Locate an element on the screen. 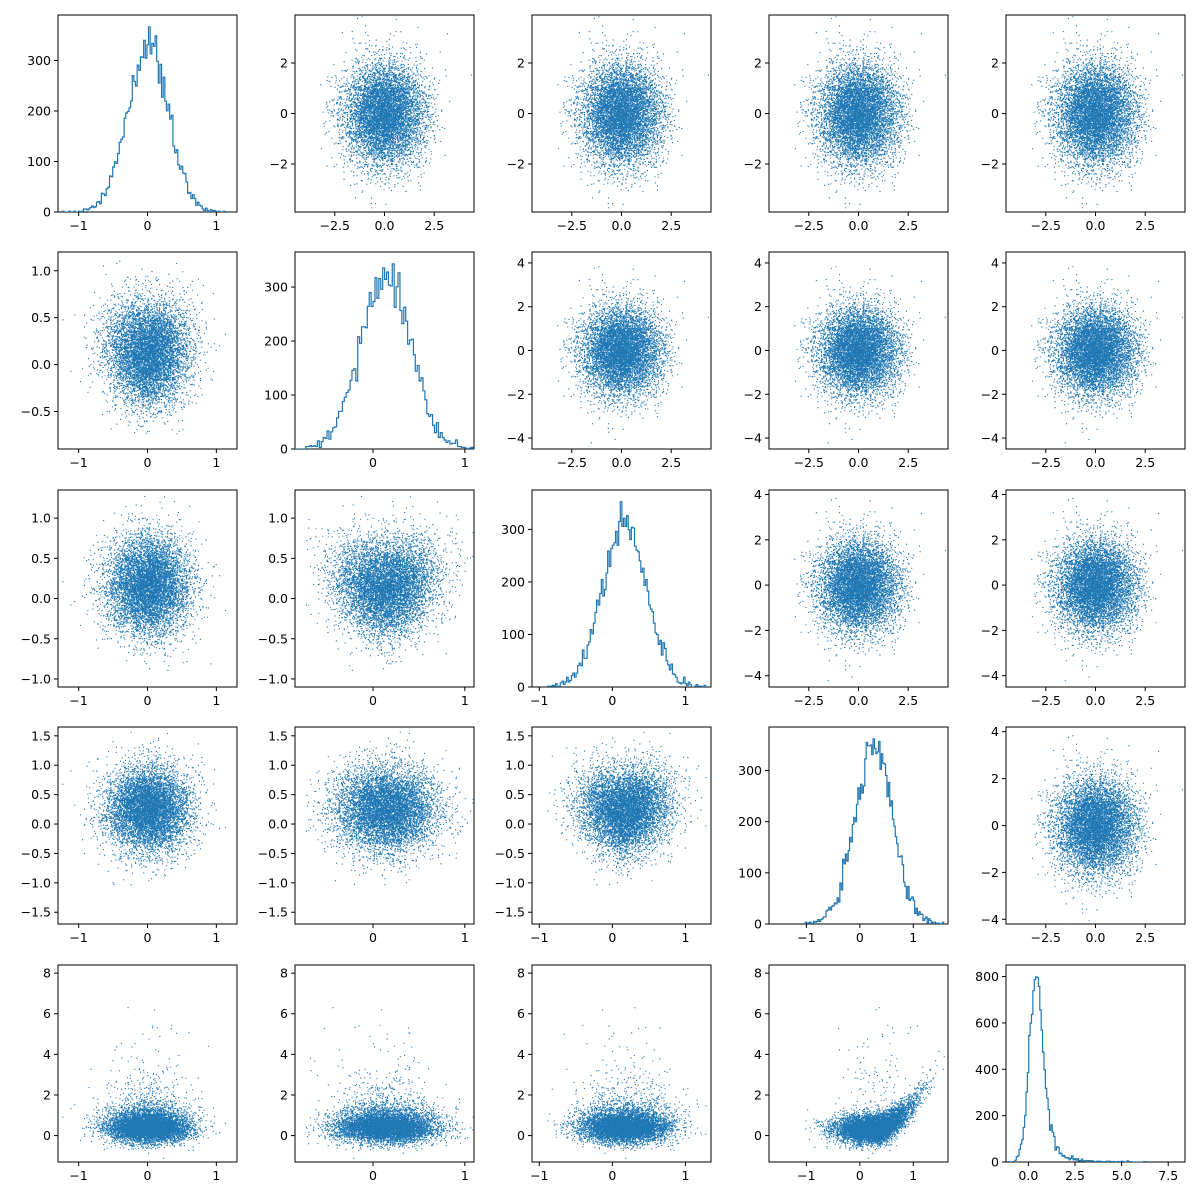 This screenshot has height=1200, width=1200. panel-r4-c0-ytick-label: 4 is located at coordinates (47, 1054).